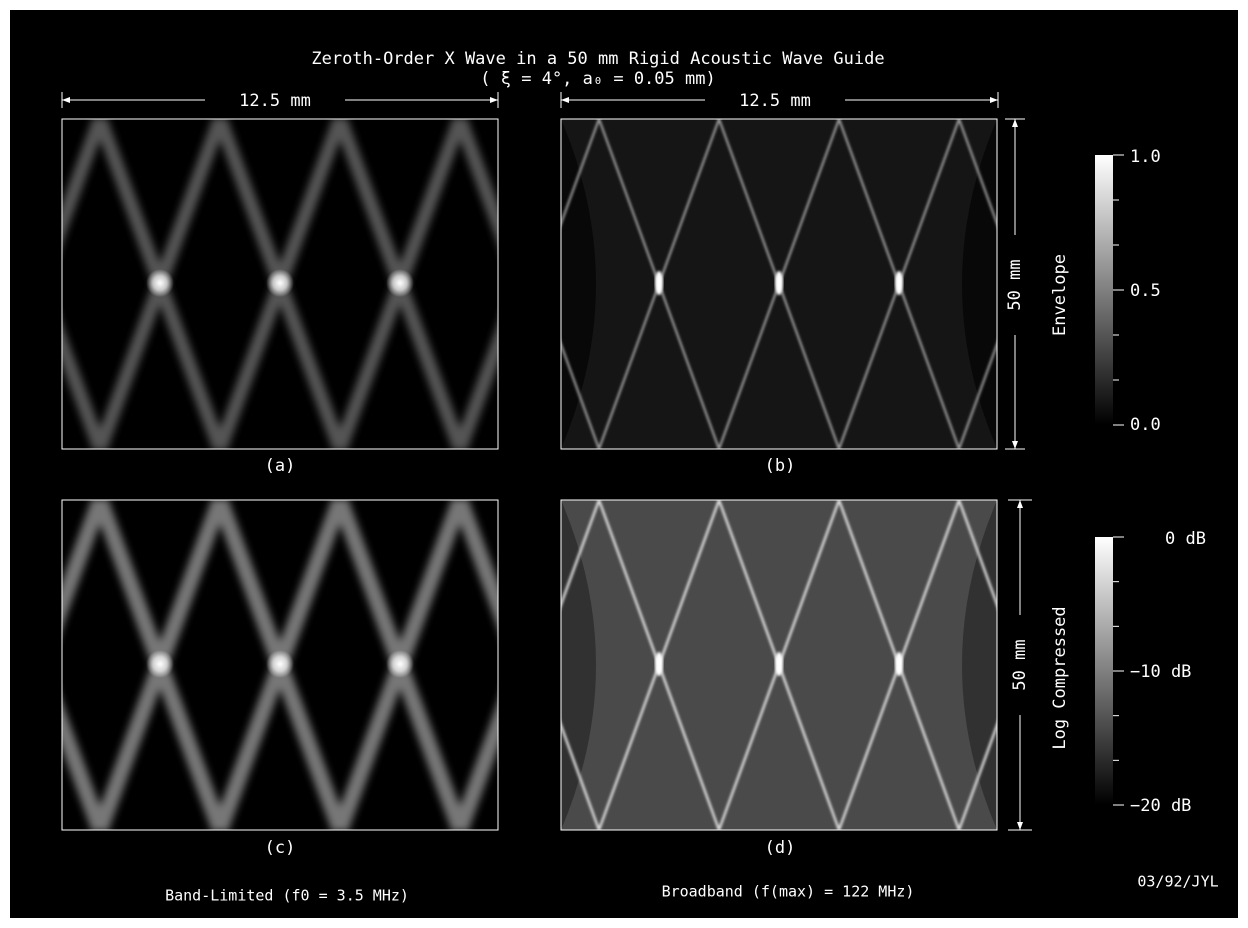 Image resolution: width=1248 pixels, height=928 pixels. Describe the element at coordinates (1145, 157) in the screenshot. I see `colorbar-tick: 1.0` at that location.